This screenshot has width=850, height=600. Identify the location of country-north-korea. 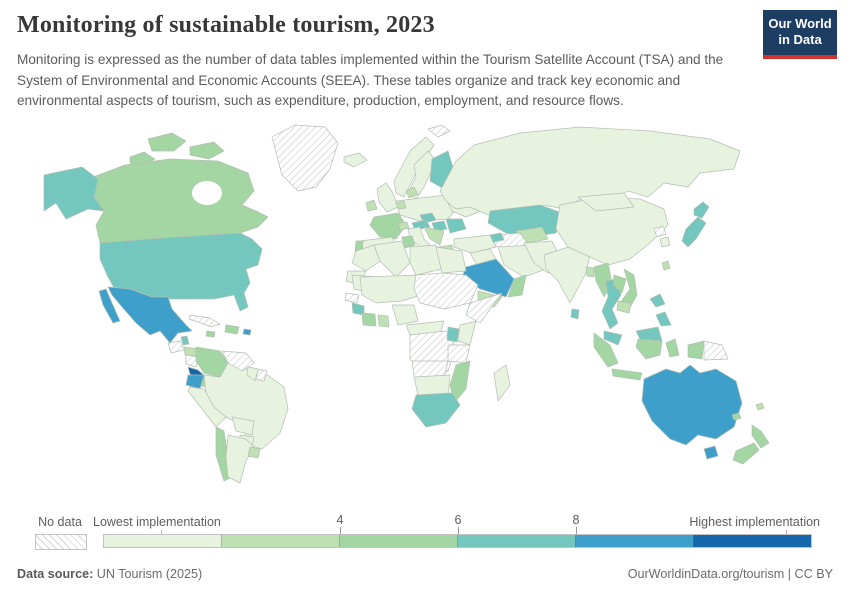
(660, 231).